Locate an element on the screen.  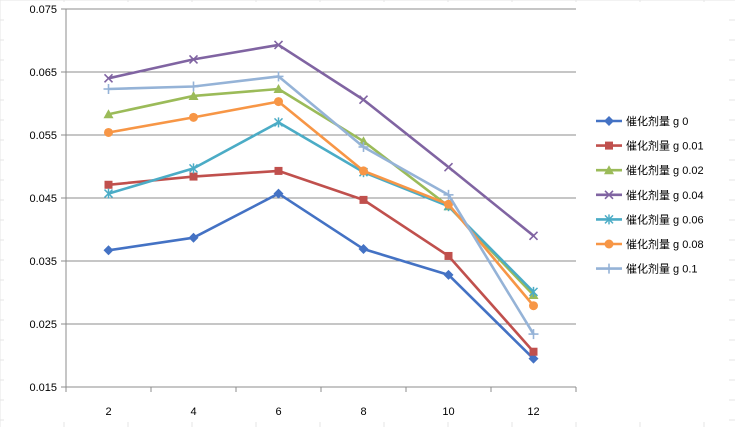
legend-item: 催化剂量 g 0.08 is located at coordinates (650, 244).